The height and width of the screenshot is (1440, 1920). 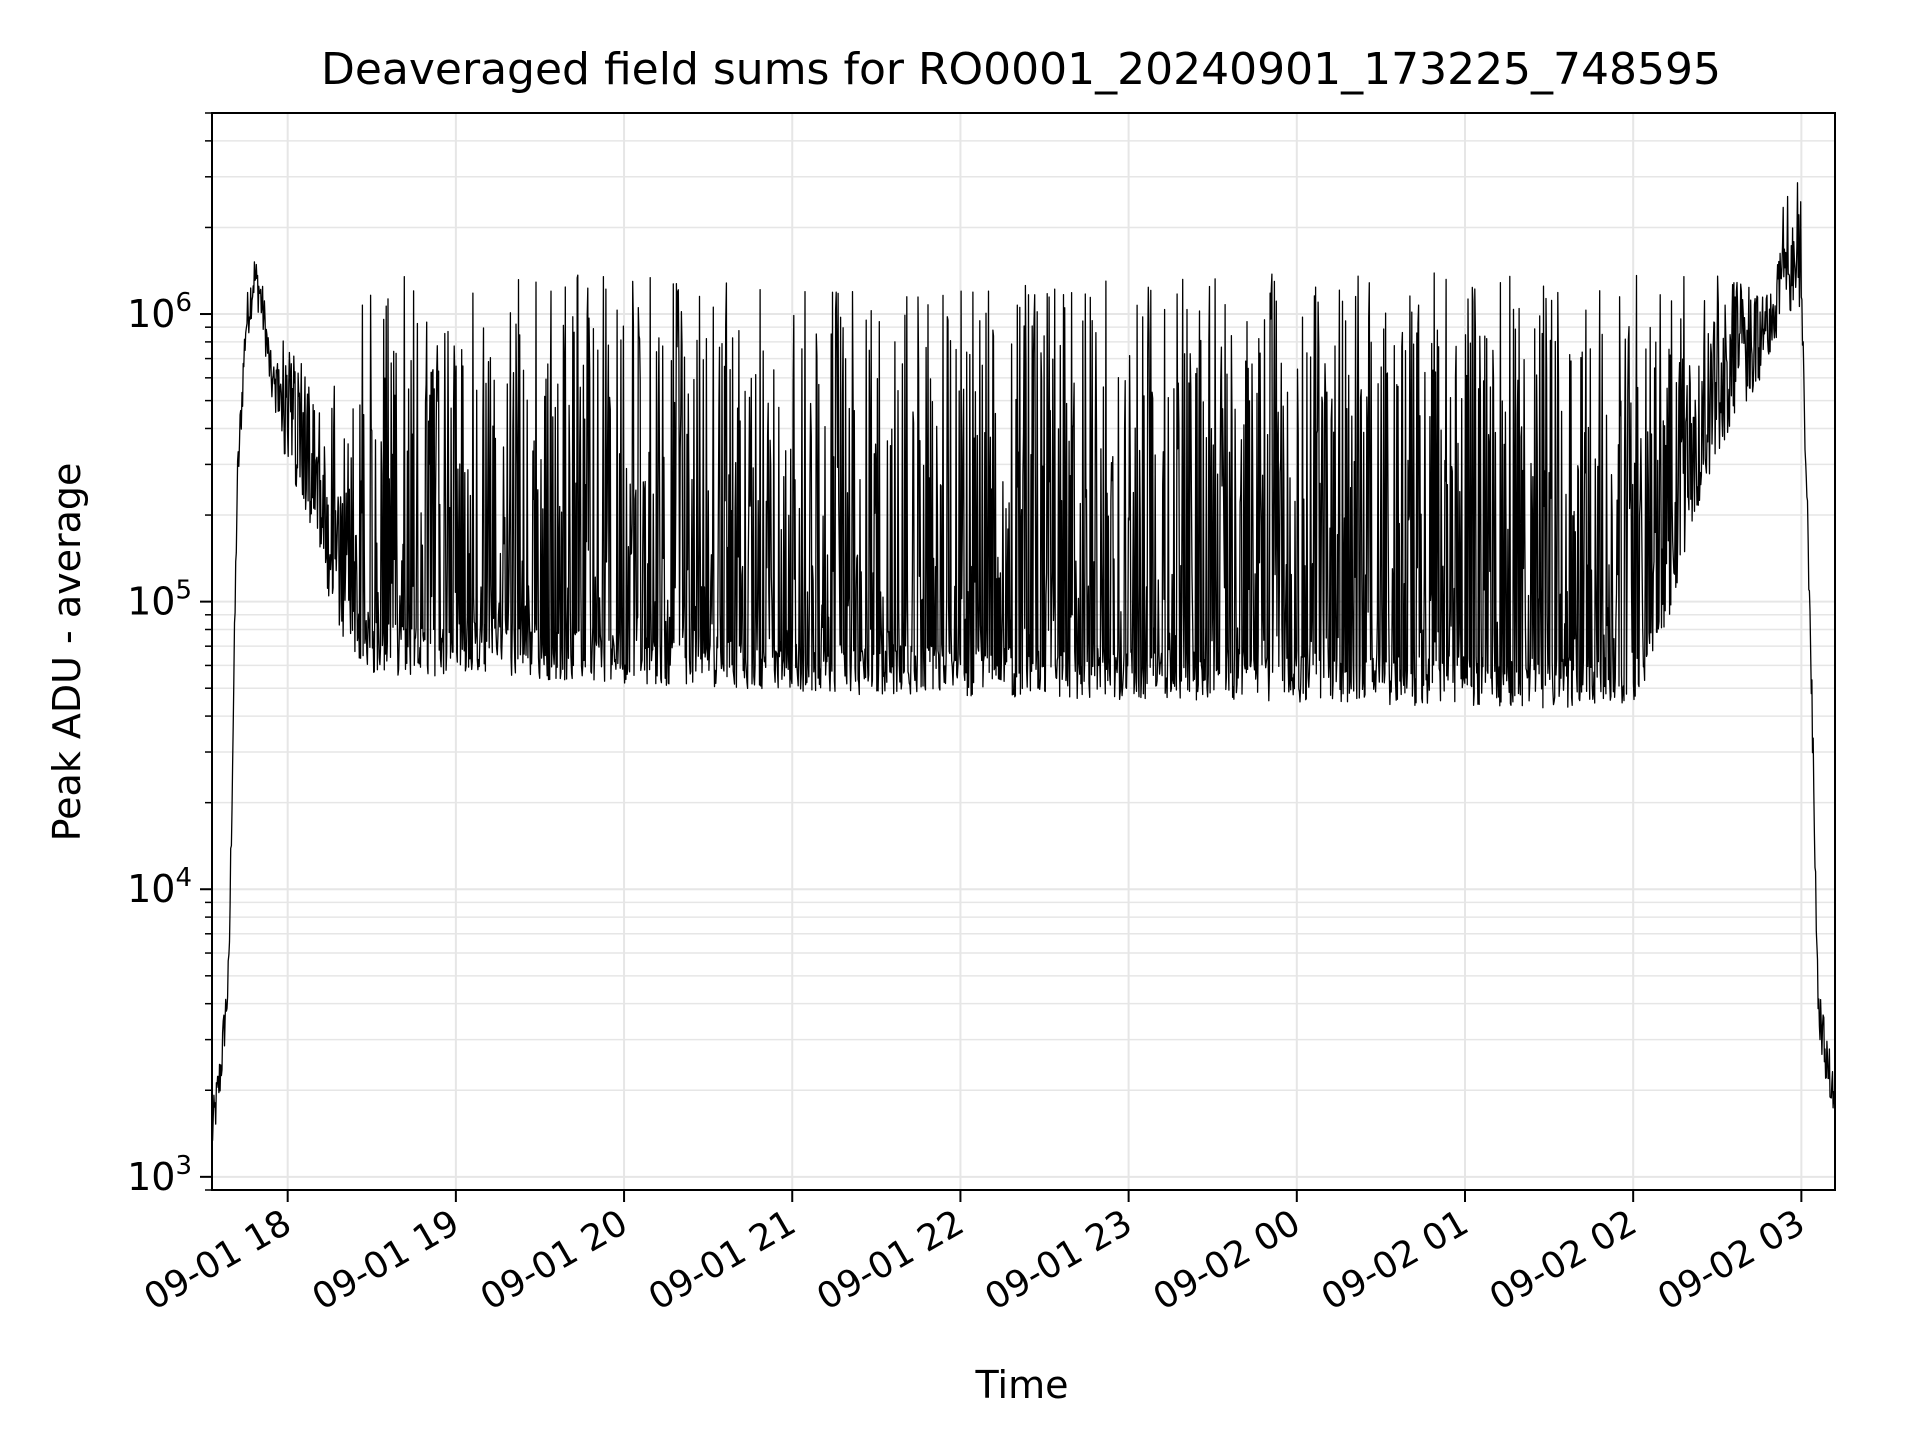 What do you see at coordinates (554, 1260) in the screenshot?
I see `x-tick-label: 09-01 20` at bounding box center [554, 1260].